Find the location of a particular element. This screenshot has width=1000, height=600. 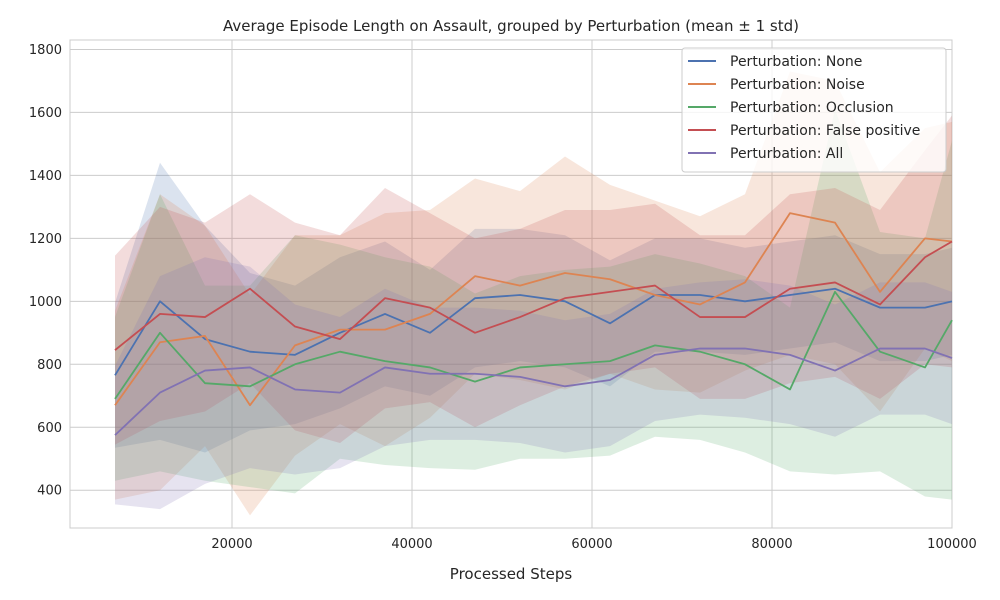

x-tick-label: 100000 is located at coordinates (952, 544).